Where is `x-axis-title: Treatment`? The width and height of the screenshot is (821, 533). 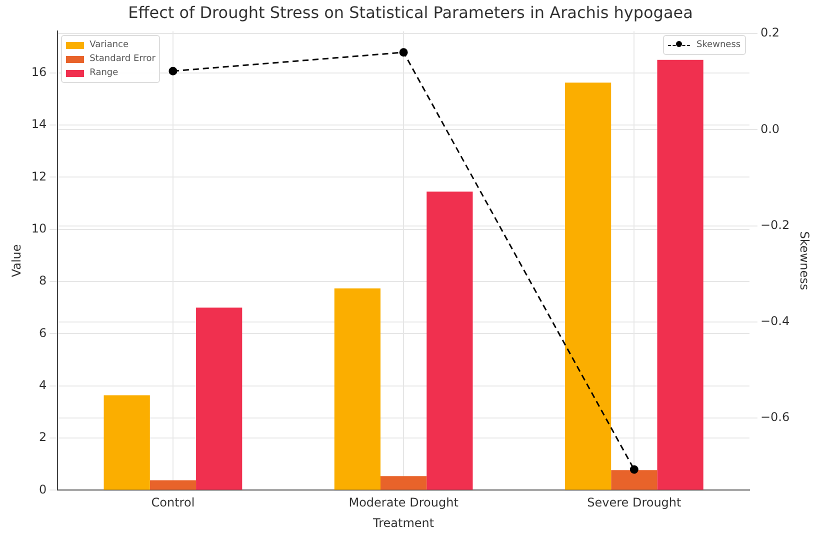 x-axis-title: Treatment is located at coordinates (403, 523).